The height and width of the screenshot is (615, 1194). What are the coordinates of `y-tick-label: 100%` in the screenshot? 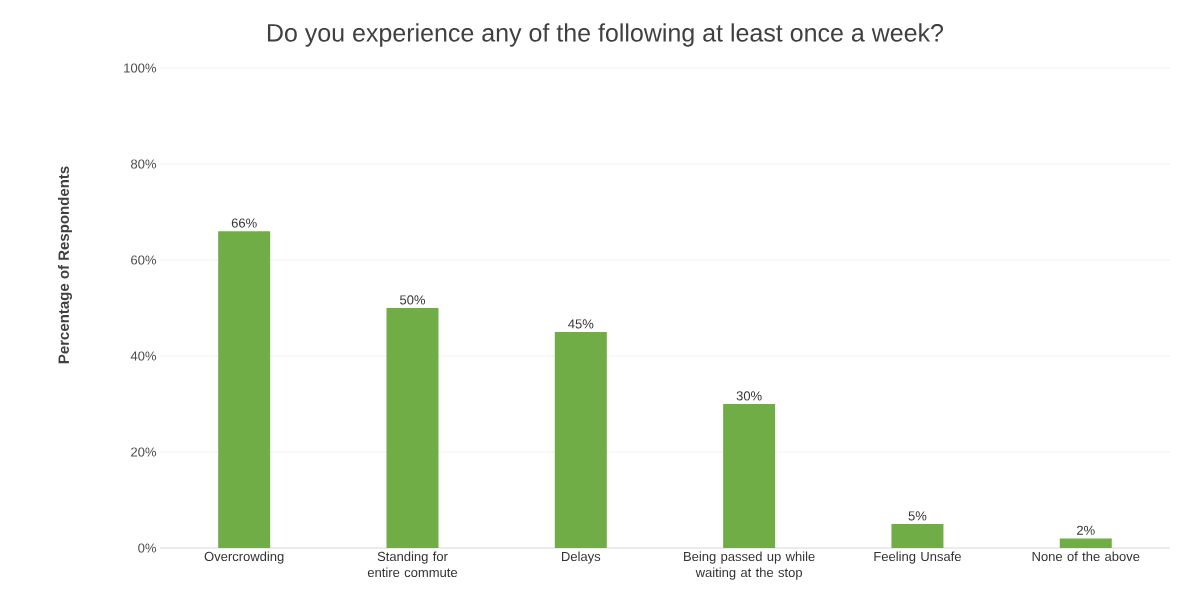 It's located at (140, 68).